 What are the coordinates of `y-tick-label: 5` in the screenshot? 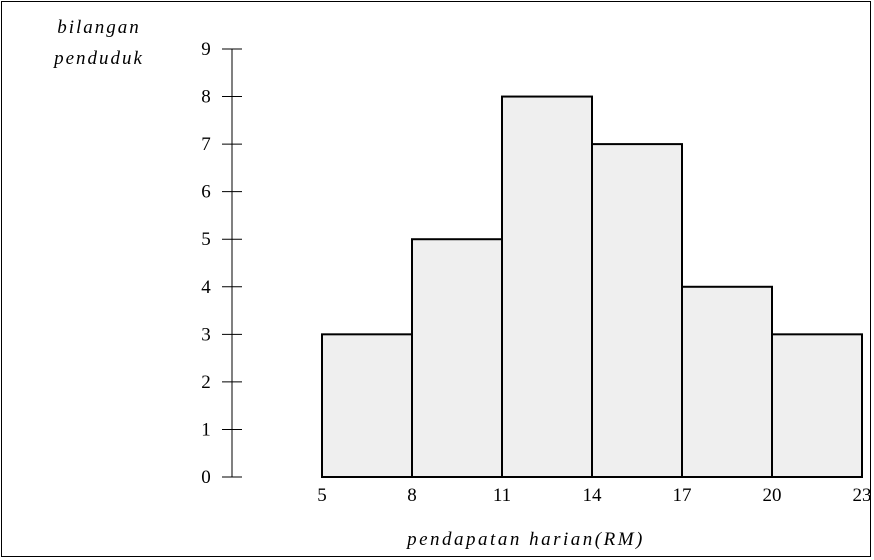 It's located at (206, 239).